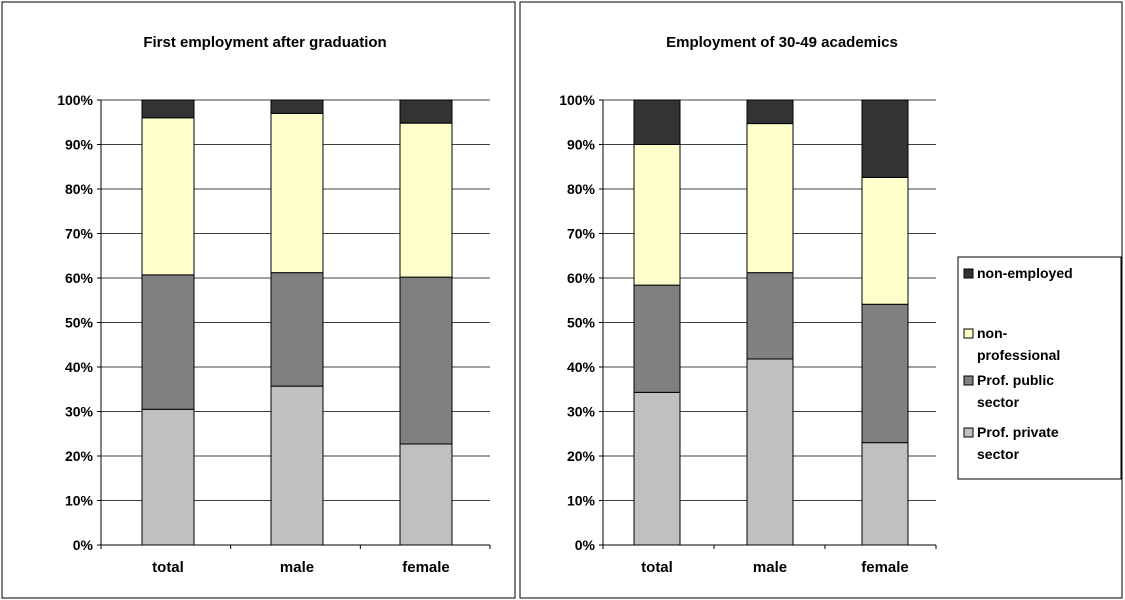 The width and height of the screenshot is (1125, 600). Describe the element at coordinates (992, 333) in the screenshot. I see `legend-label: non-` at that location.